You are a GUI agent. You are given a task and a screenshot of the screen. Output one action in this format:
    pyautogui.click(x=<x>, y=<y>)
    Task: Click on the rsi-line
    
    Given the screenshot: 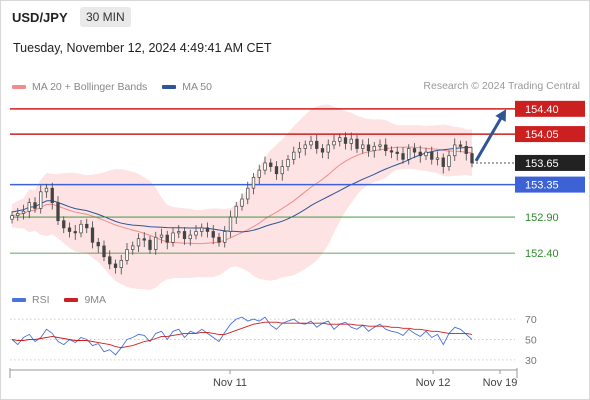 What is the action you would take?
    pyautogui.click(x=242, y=336)
    